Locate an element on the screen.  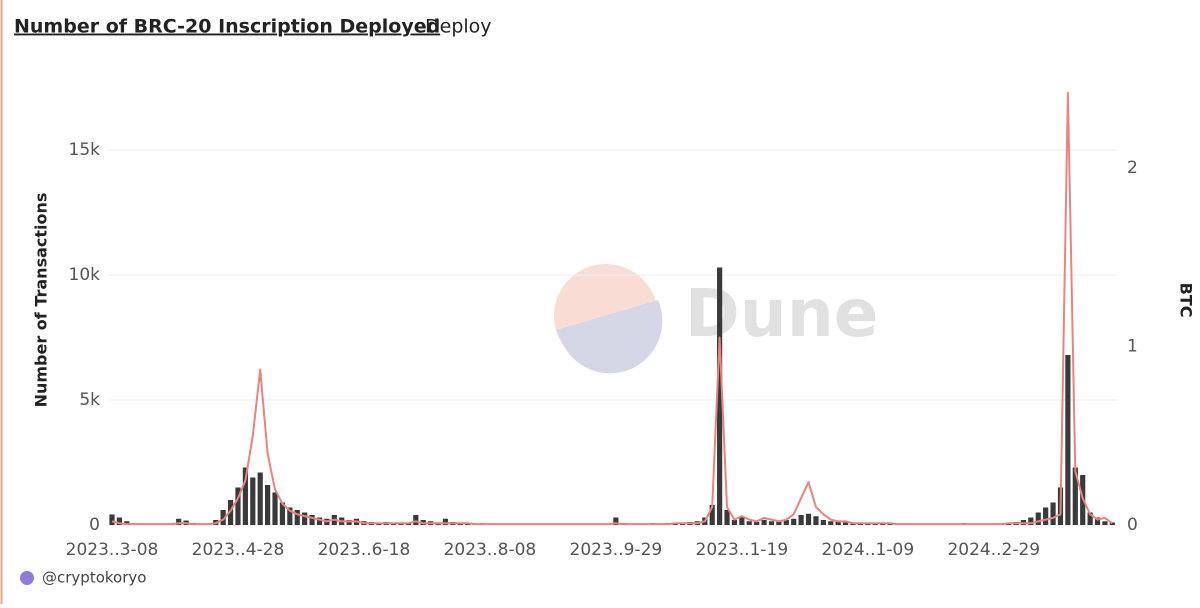
y-tick-label: 15k is located at coordinates (85, 150).